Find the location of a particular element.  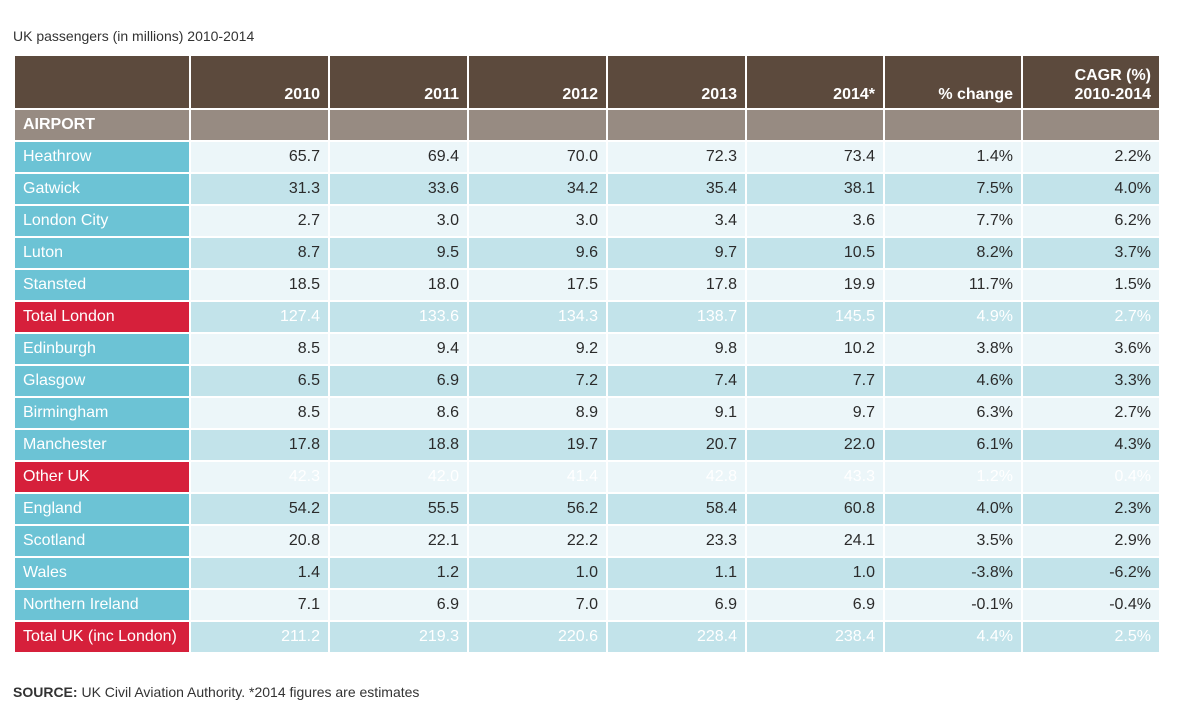

column-header-cagr: CAGR (%) 2010-2014 is located at coordinates (1091, 82).